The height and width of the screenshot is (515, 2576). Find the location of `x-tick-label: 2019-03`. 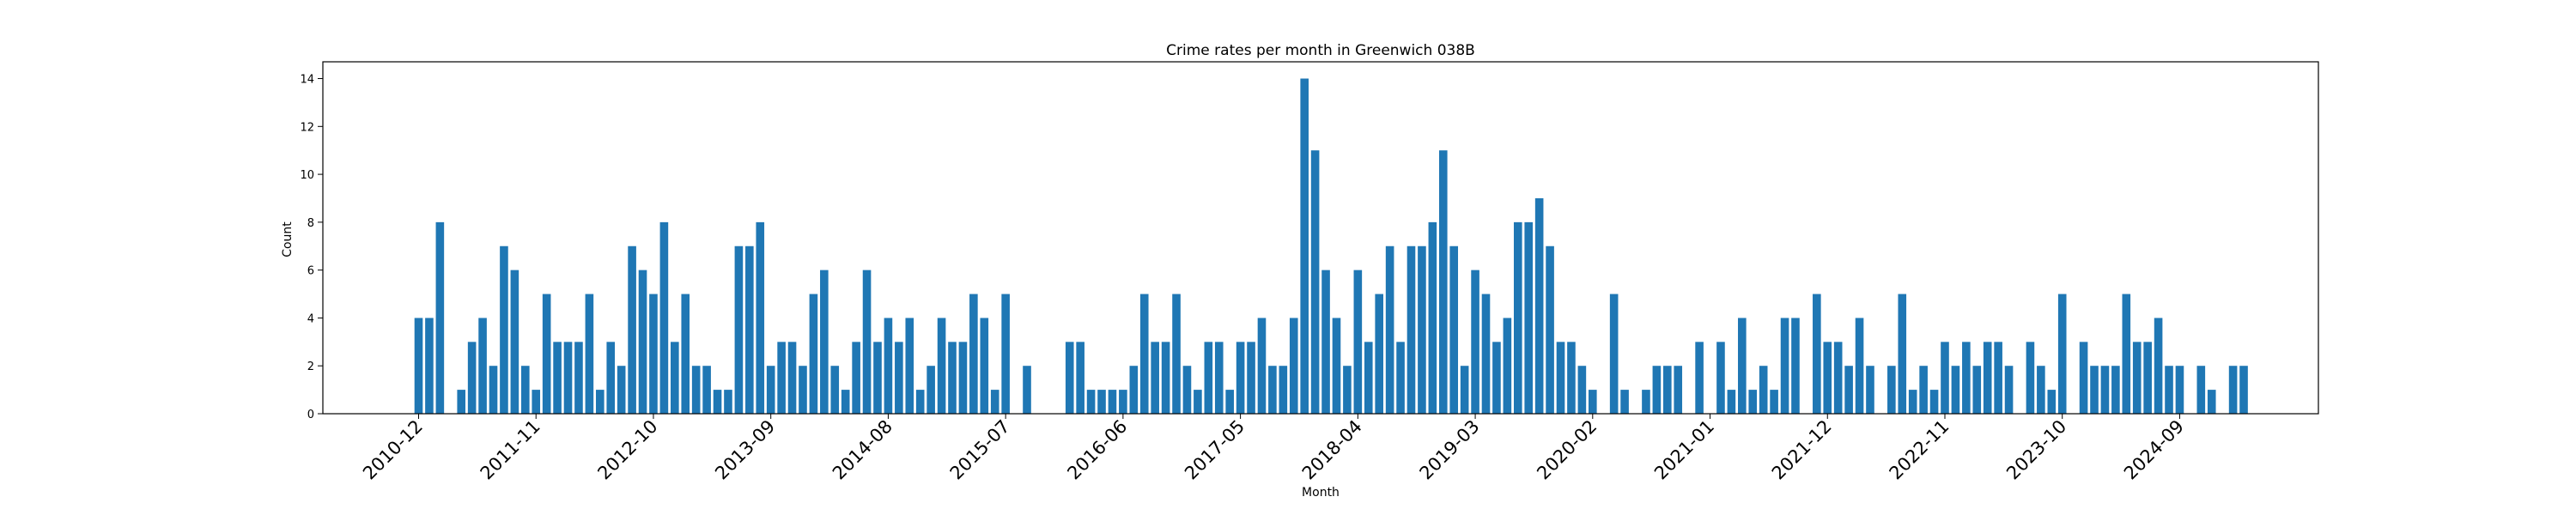

x-tick-label: 2019-03 is located at coordinates (1450, 450).